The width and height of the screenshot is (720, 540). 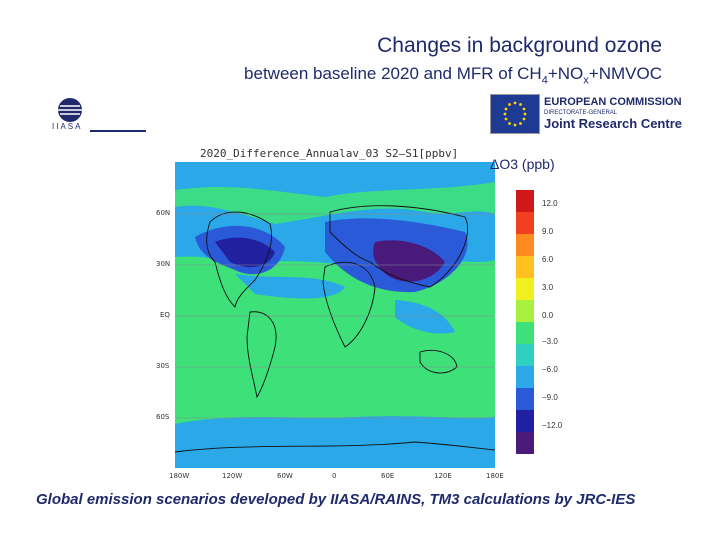 I want to click on header-divider, so click(x=118, y=131).